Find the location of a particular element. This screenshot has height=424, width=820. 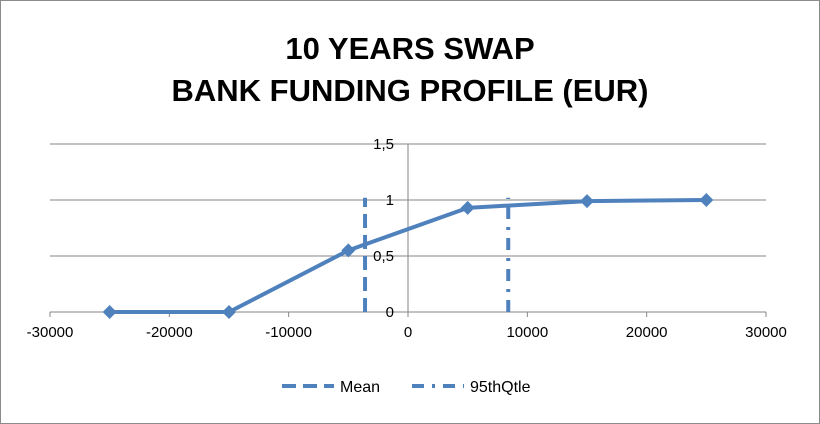

x-tick-label-3: 0 is located at coordinates (408, 332).